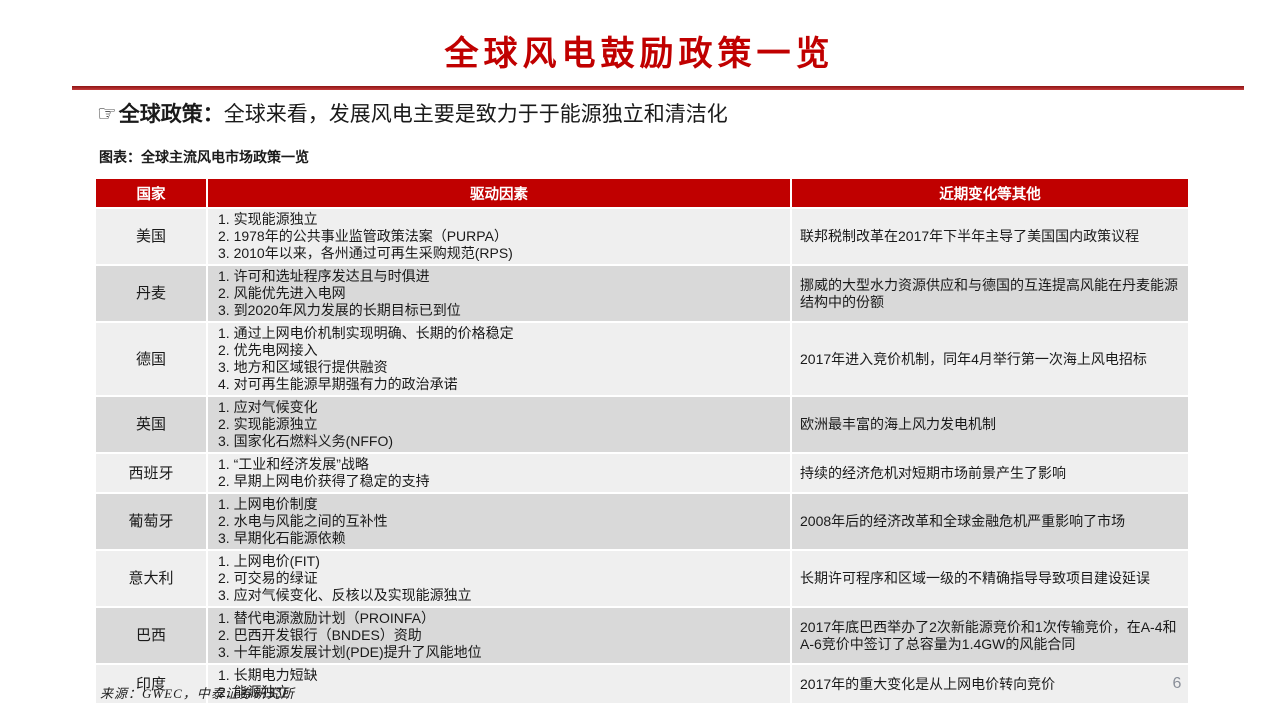 The width and height of the screenshot is (1279, 719). I want to click on driver-line: 2. 优先电网接入, so click(268, 350).